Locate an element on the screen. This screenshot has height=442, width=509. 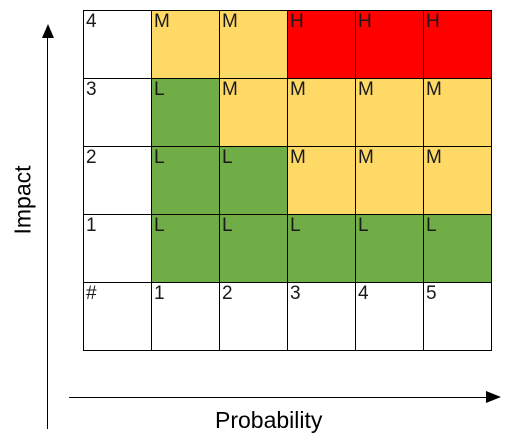
y-axis-arrow-icon is located at coordinates (48, 31).